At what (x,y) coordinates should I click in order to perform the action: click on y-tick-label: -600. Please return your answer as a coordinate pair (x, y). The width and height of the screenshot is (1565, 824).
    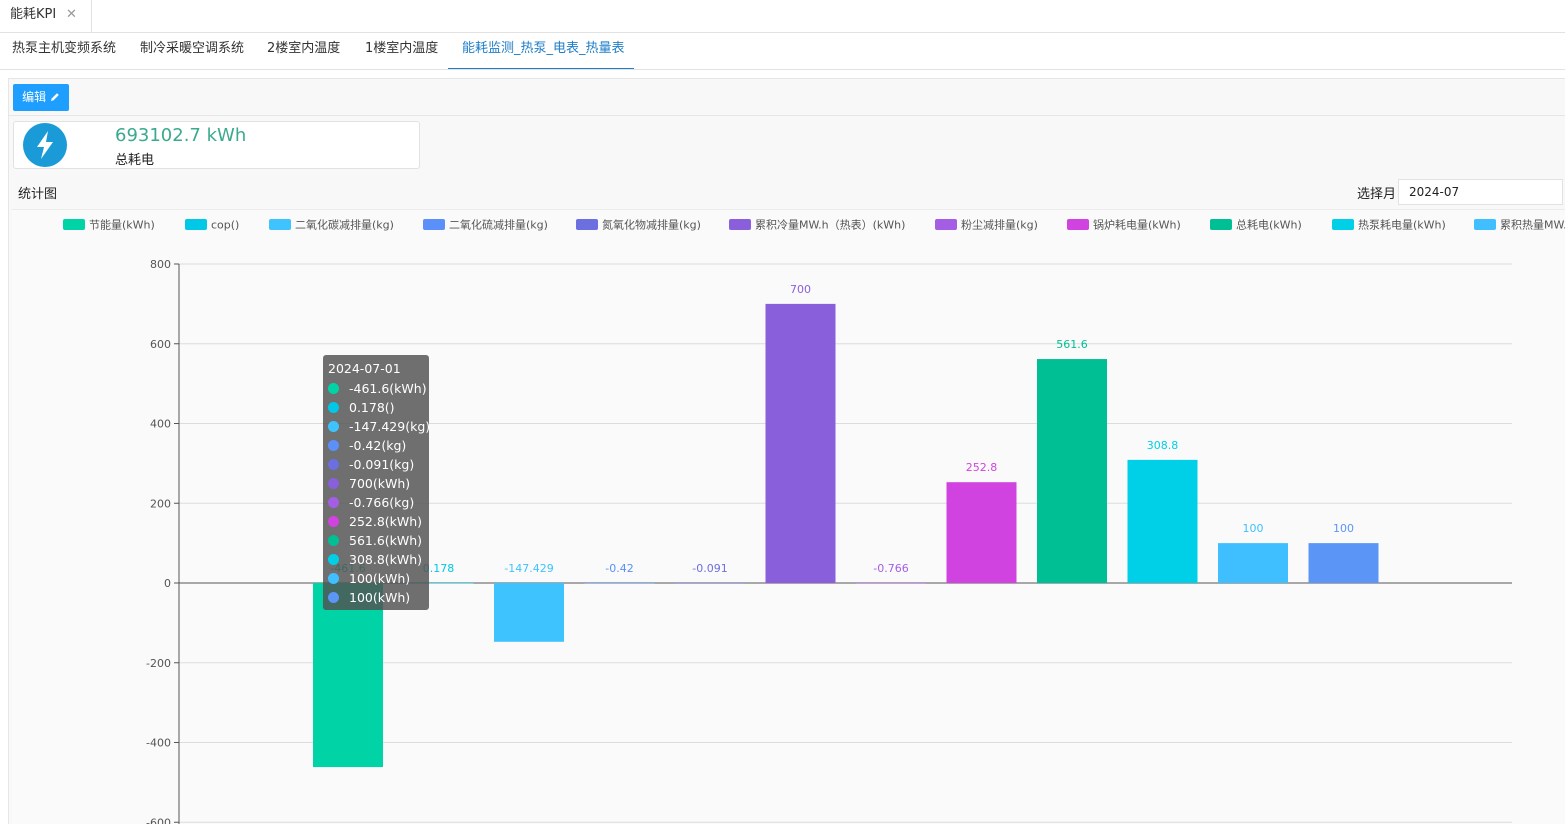
    Looking at the image, I should click on (158, 820).